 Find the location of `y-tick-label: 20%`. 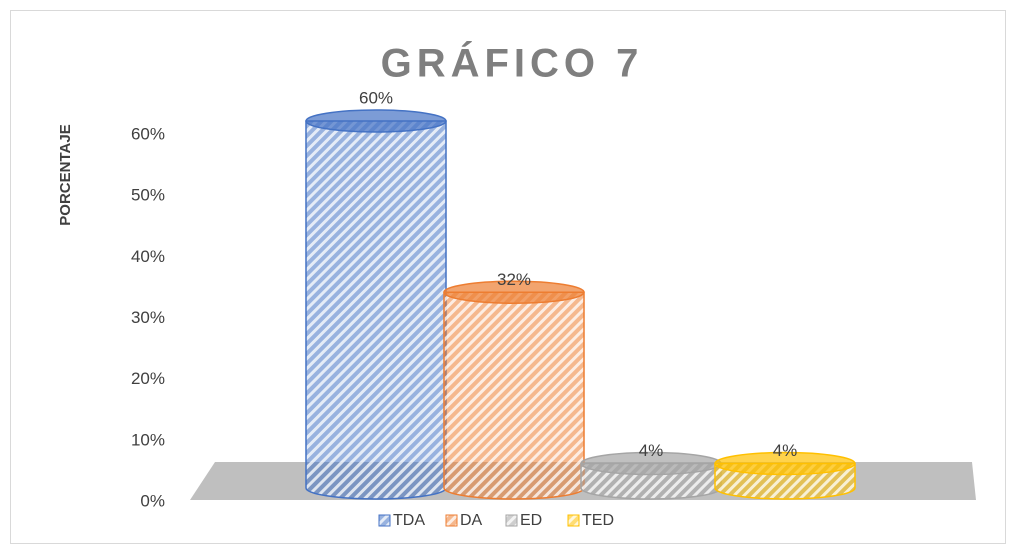

y-tick-label: 20% is located at coordinates (148, 378).